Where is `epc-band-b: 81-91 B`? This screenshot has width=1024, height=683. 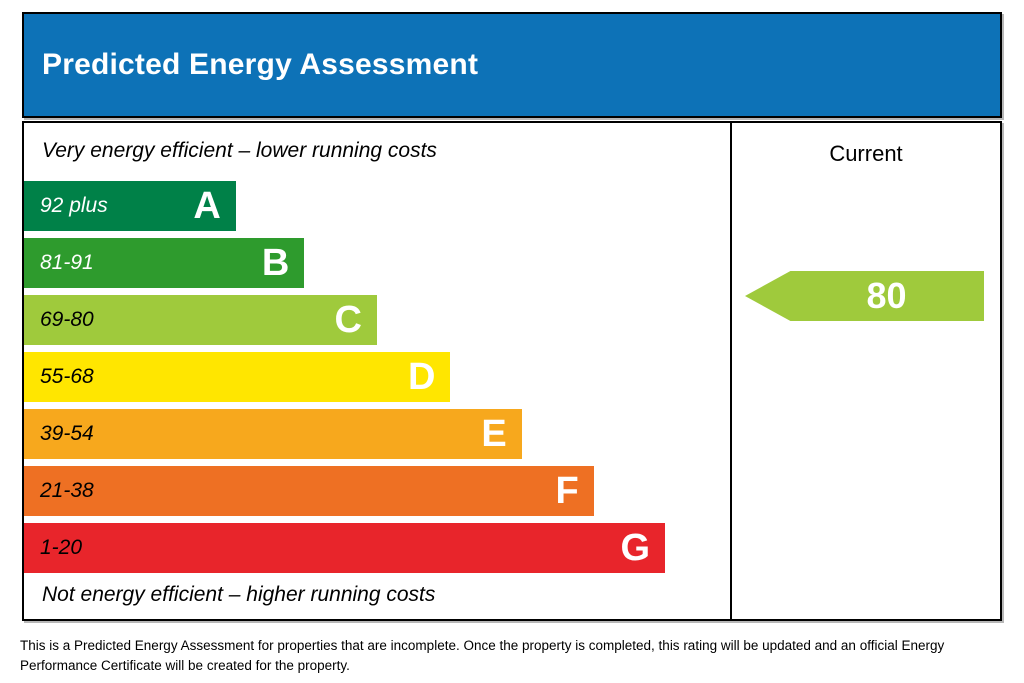 epc-band-b: 81-91 B is located at coordinates (164, 263).